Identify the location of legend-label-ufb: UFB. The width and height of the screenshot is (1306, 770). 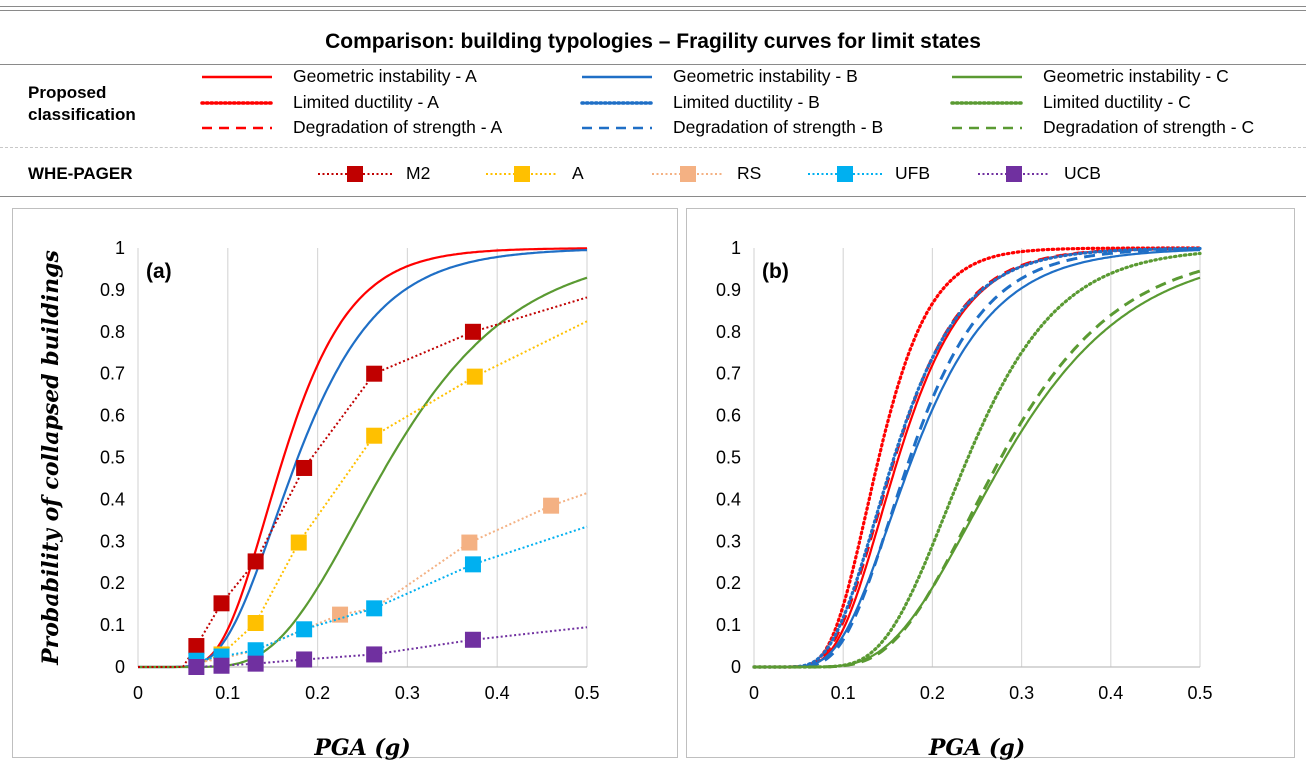
(912, 173).